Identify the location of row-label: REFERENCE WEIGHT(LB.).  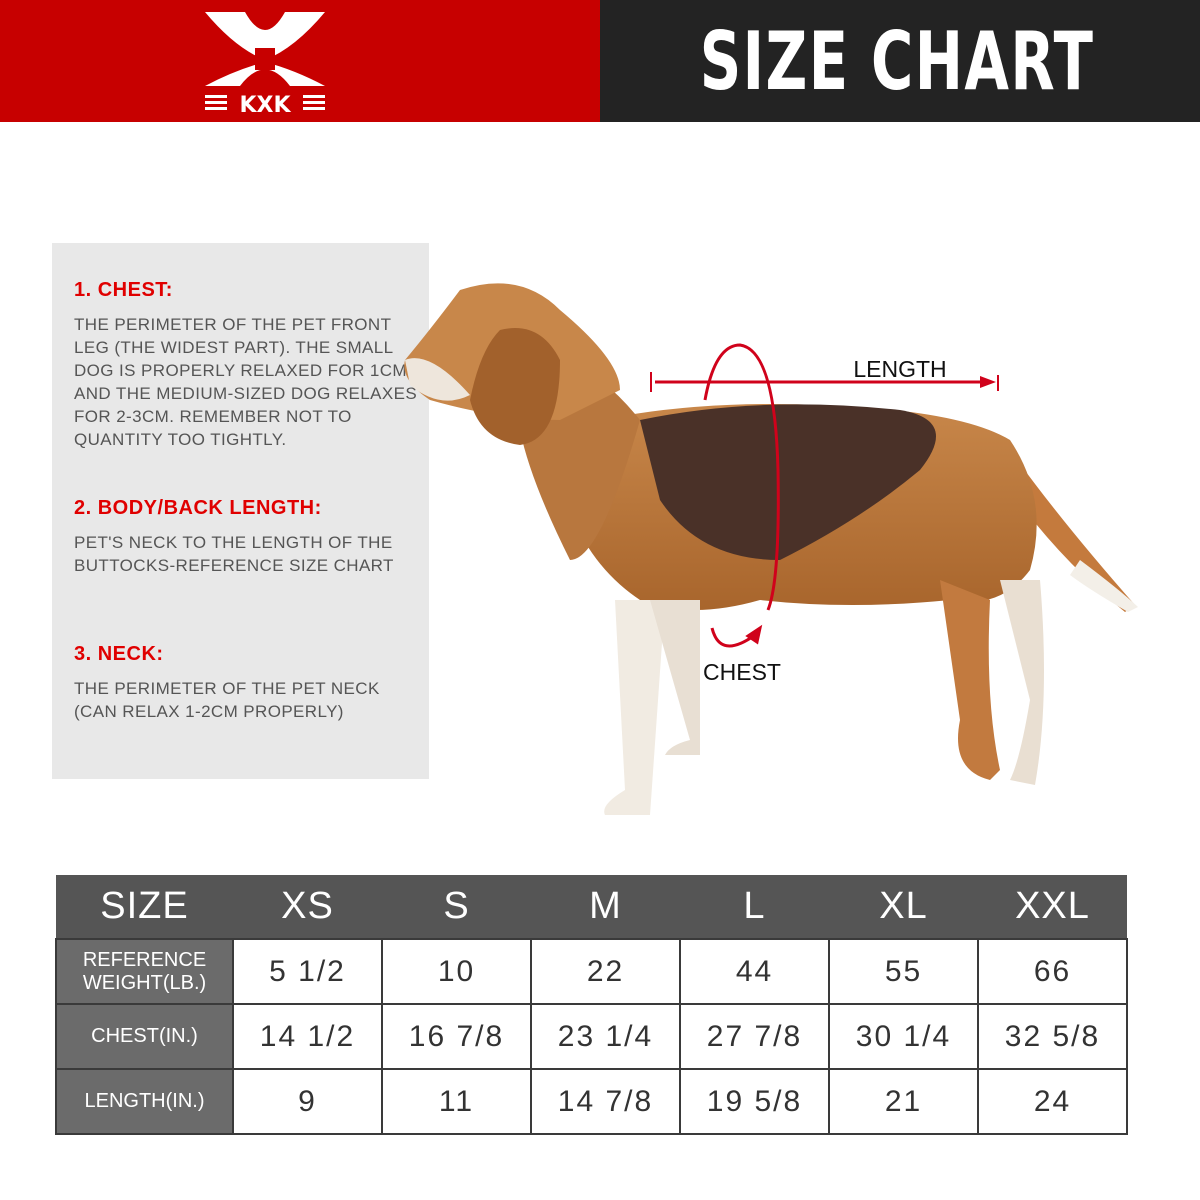
(144, 971).